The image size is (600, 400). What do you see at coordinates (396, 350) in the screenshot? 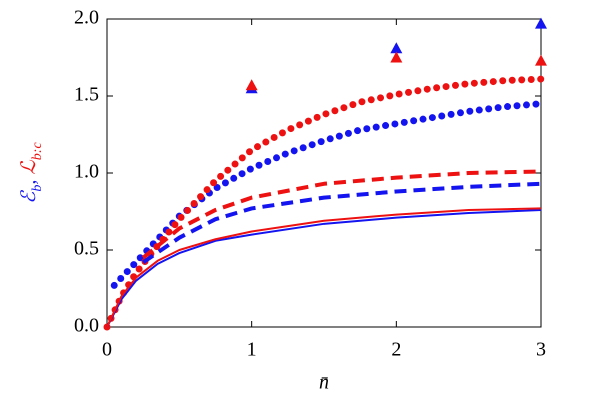
I see `x-tick-label: 2` at bounding box center [396, 350].